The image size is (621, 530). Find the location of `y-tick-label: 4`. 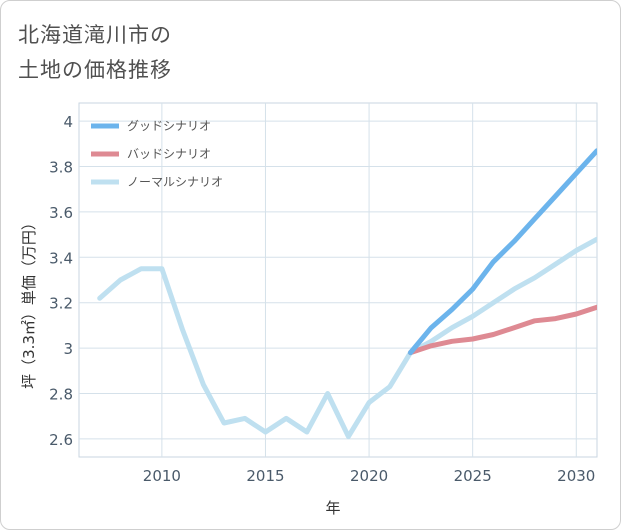

y-tick-label: 4 is located at coordinates (68, 122).